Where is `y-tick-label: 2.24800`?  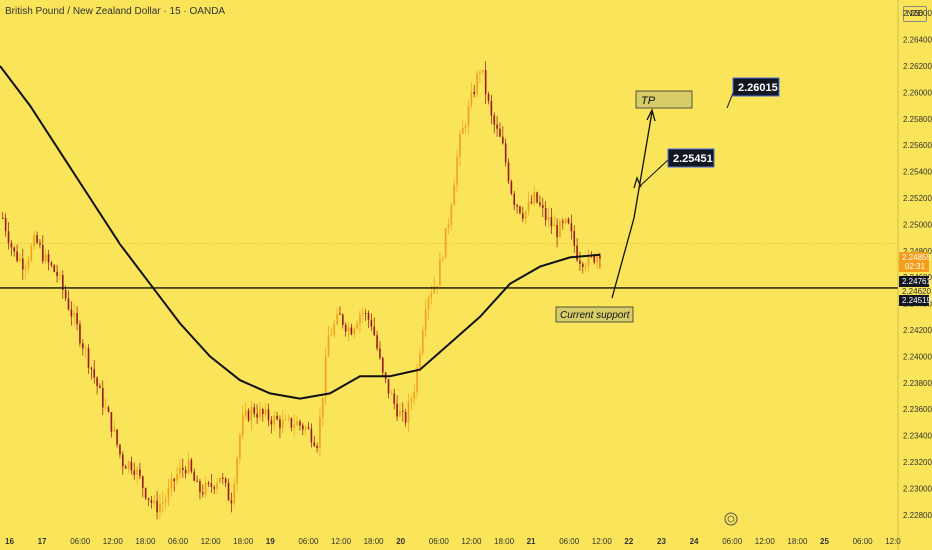
y-tick-label: 2.24800 is located at coordinates (917, 251).